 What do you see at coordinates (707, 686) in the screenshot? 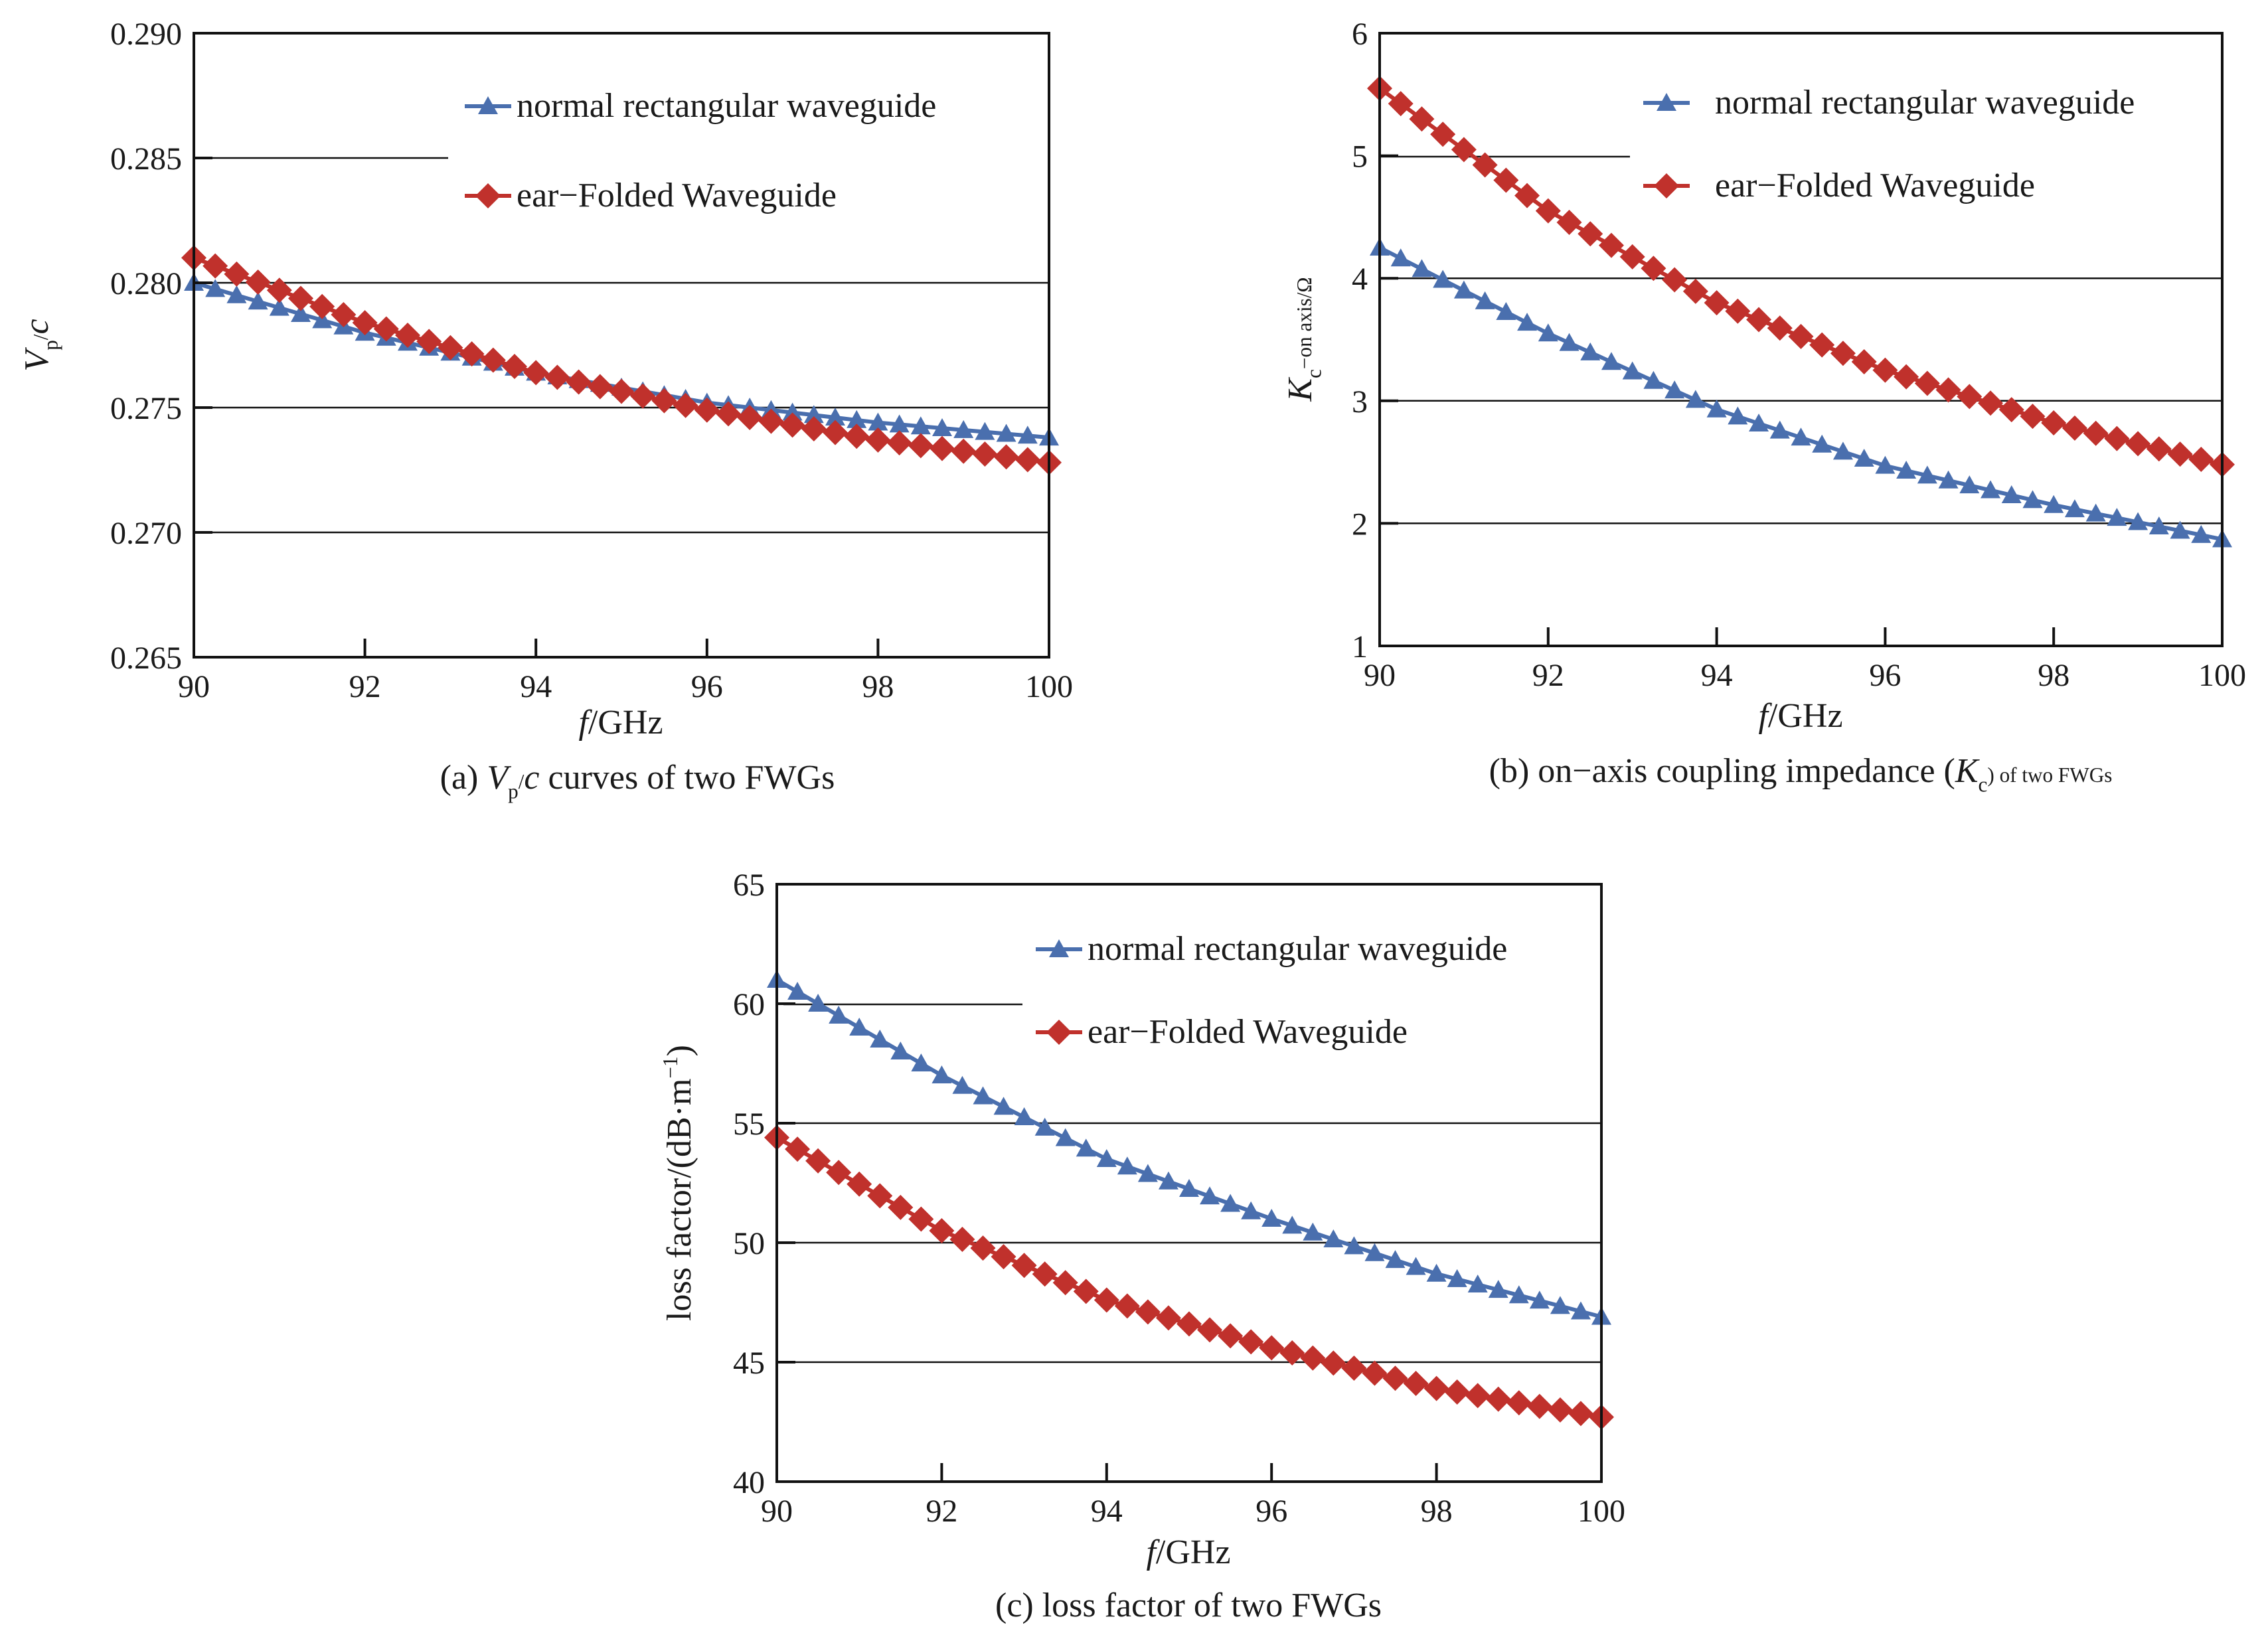
I see `xtick-label-a-3: 96` at bounding box center [707, 686].